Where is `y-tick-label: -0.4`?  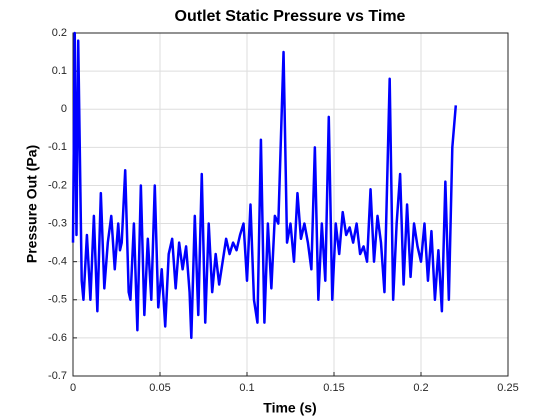
y-tick-label: -0.4 is located at coordinates (57, 262).